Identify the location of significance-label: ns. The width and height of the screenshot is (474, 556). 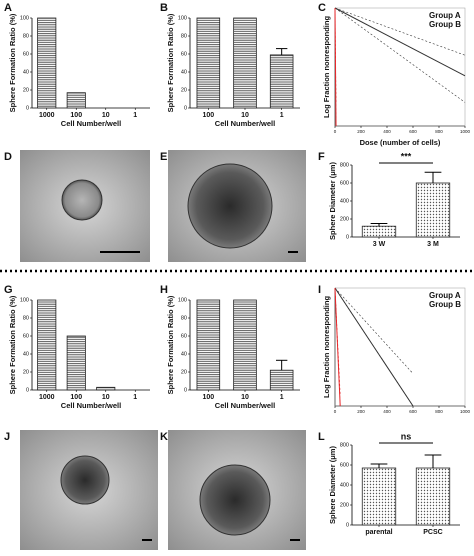
(406, 436).